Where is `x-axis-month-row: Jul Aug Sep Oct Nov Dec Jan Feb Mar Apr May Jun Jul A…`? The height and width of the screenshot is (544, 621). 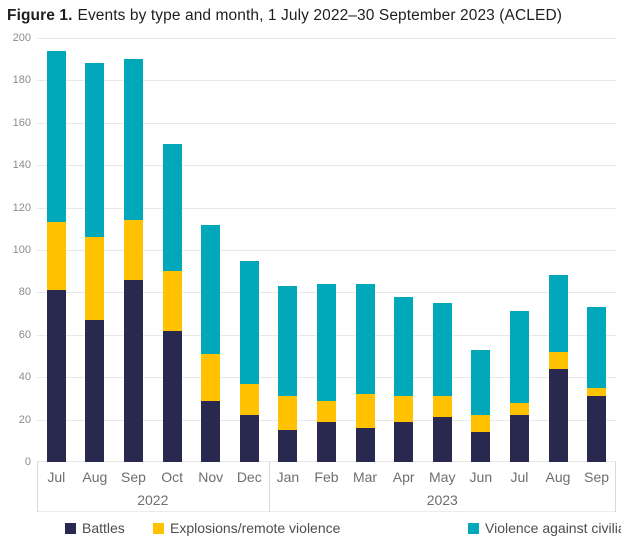
x-axis-month-row: Jul Aug Sep Oct Nov Dec Jan Feb Mar Apr May Jun Jul A… is located at coordinates (326, 475).